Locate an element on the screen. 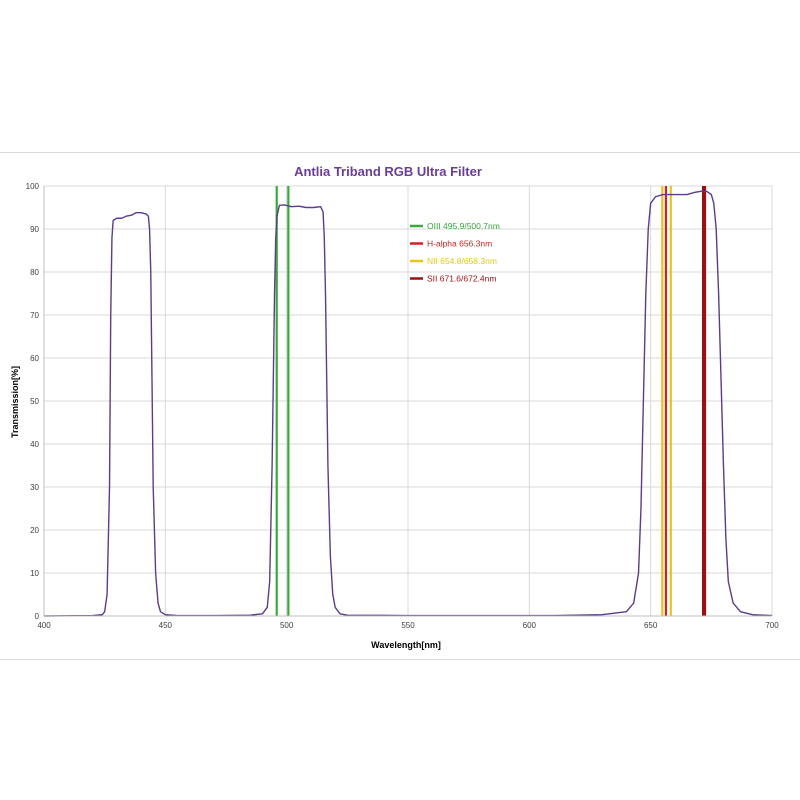 The image size is (800, 800). x-tick-label: 400 is located at coordinates (44, 625).